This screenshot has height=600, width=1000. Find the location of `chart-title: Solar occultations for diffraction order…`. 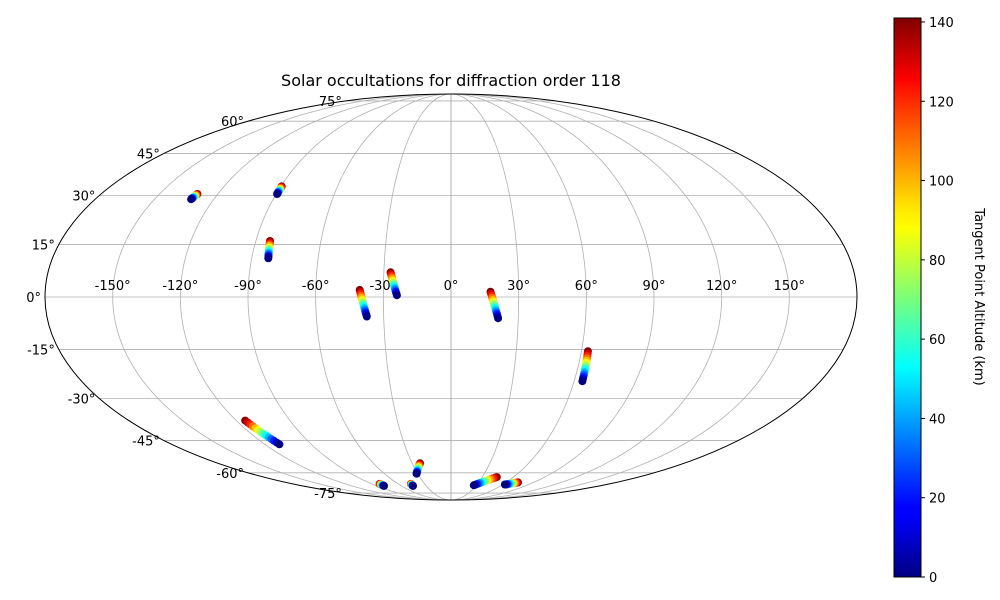

chart-title: Solar occultations for diffraction order… is located at coordinates (451, 80).